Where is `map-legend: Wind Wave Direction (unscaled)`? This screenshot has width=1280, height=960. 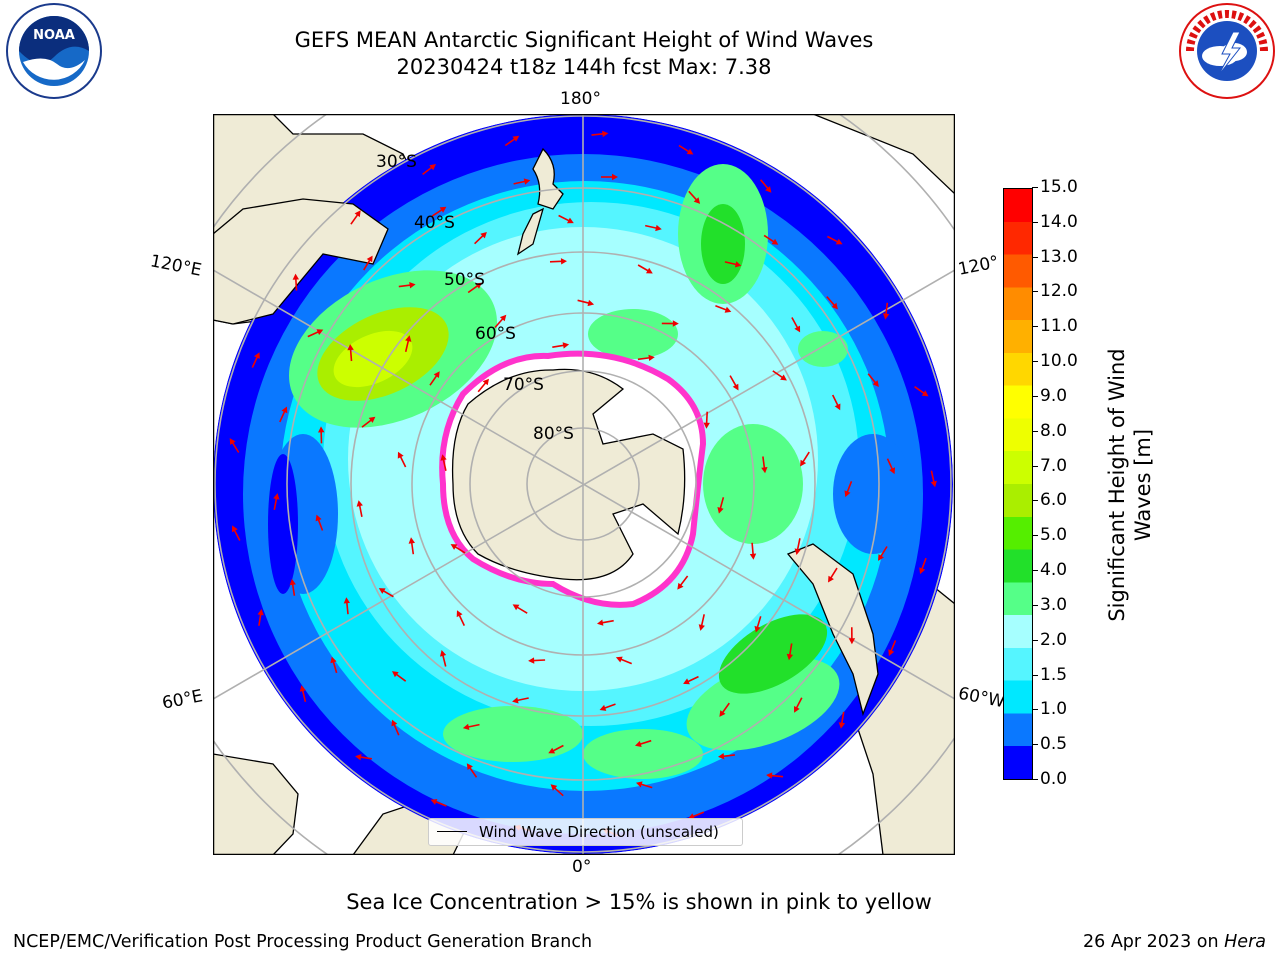
map-legend: Wind Wave Direction (unscaled) is located at coordinates (585, 832).